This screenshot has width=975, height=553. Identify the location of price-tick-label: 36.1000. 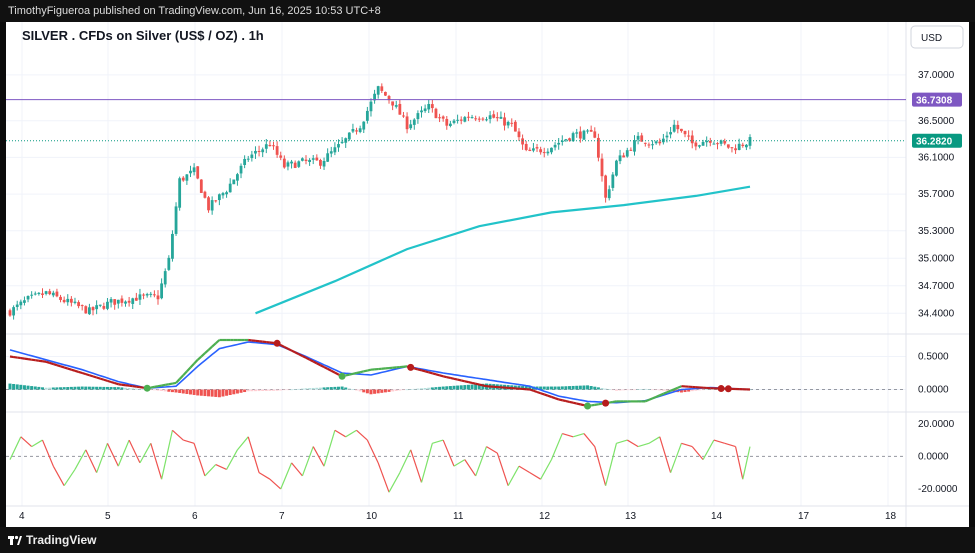
(936, 157).